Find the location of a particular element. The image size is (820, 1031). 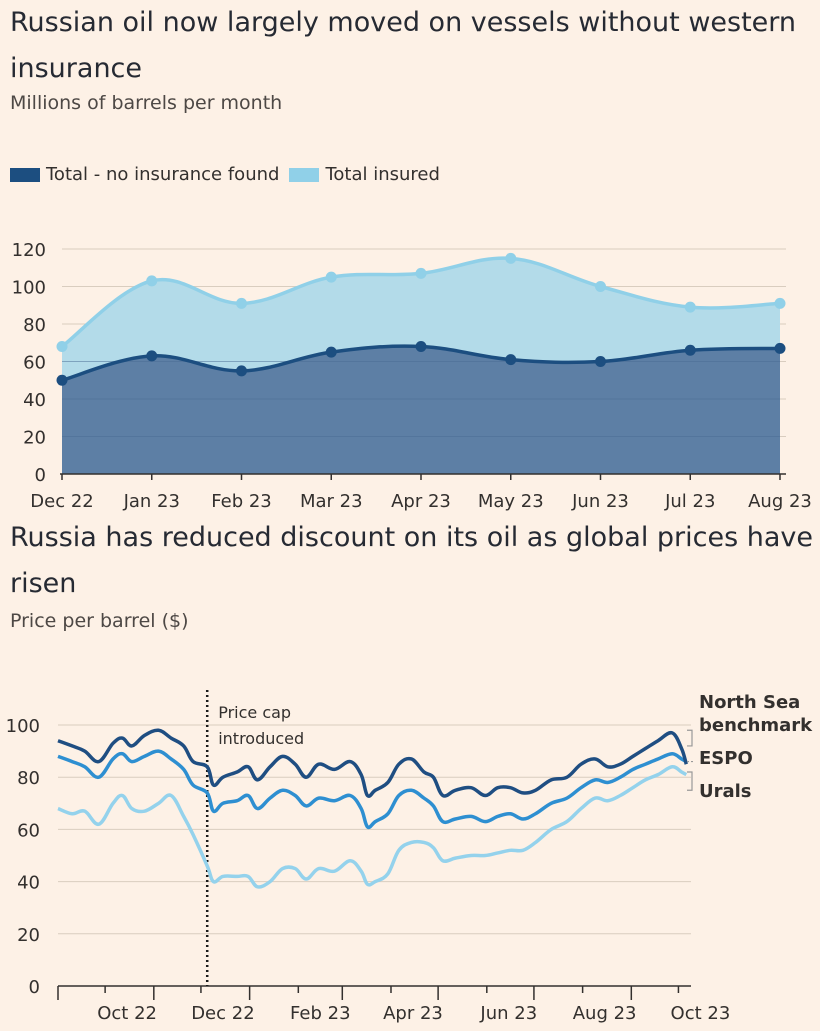

chart2-line-urals is located at coordinates (372, 827).